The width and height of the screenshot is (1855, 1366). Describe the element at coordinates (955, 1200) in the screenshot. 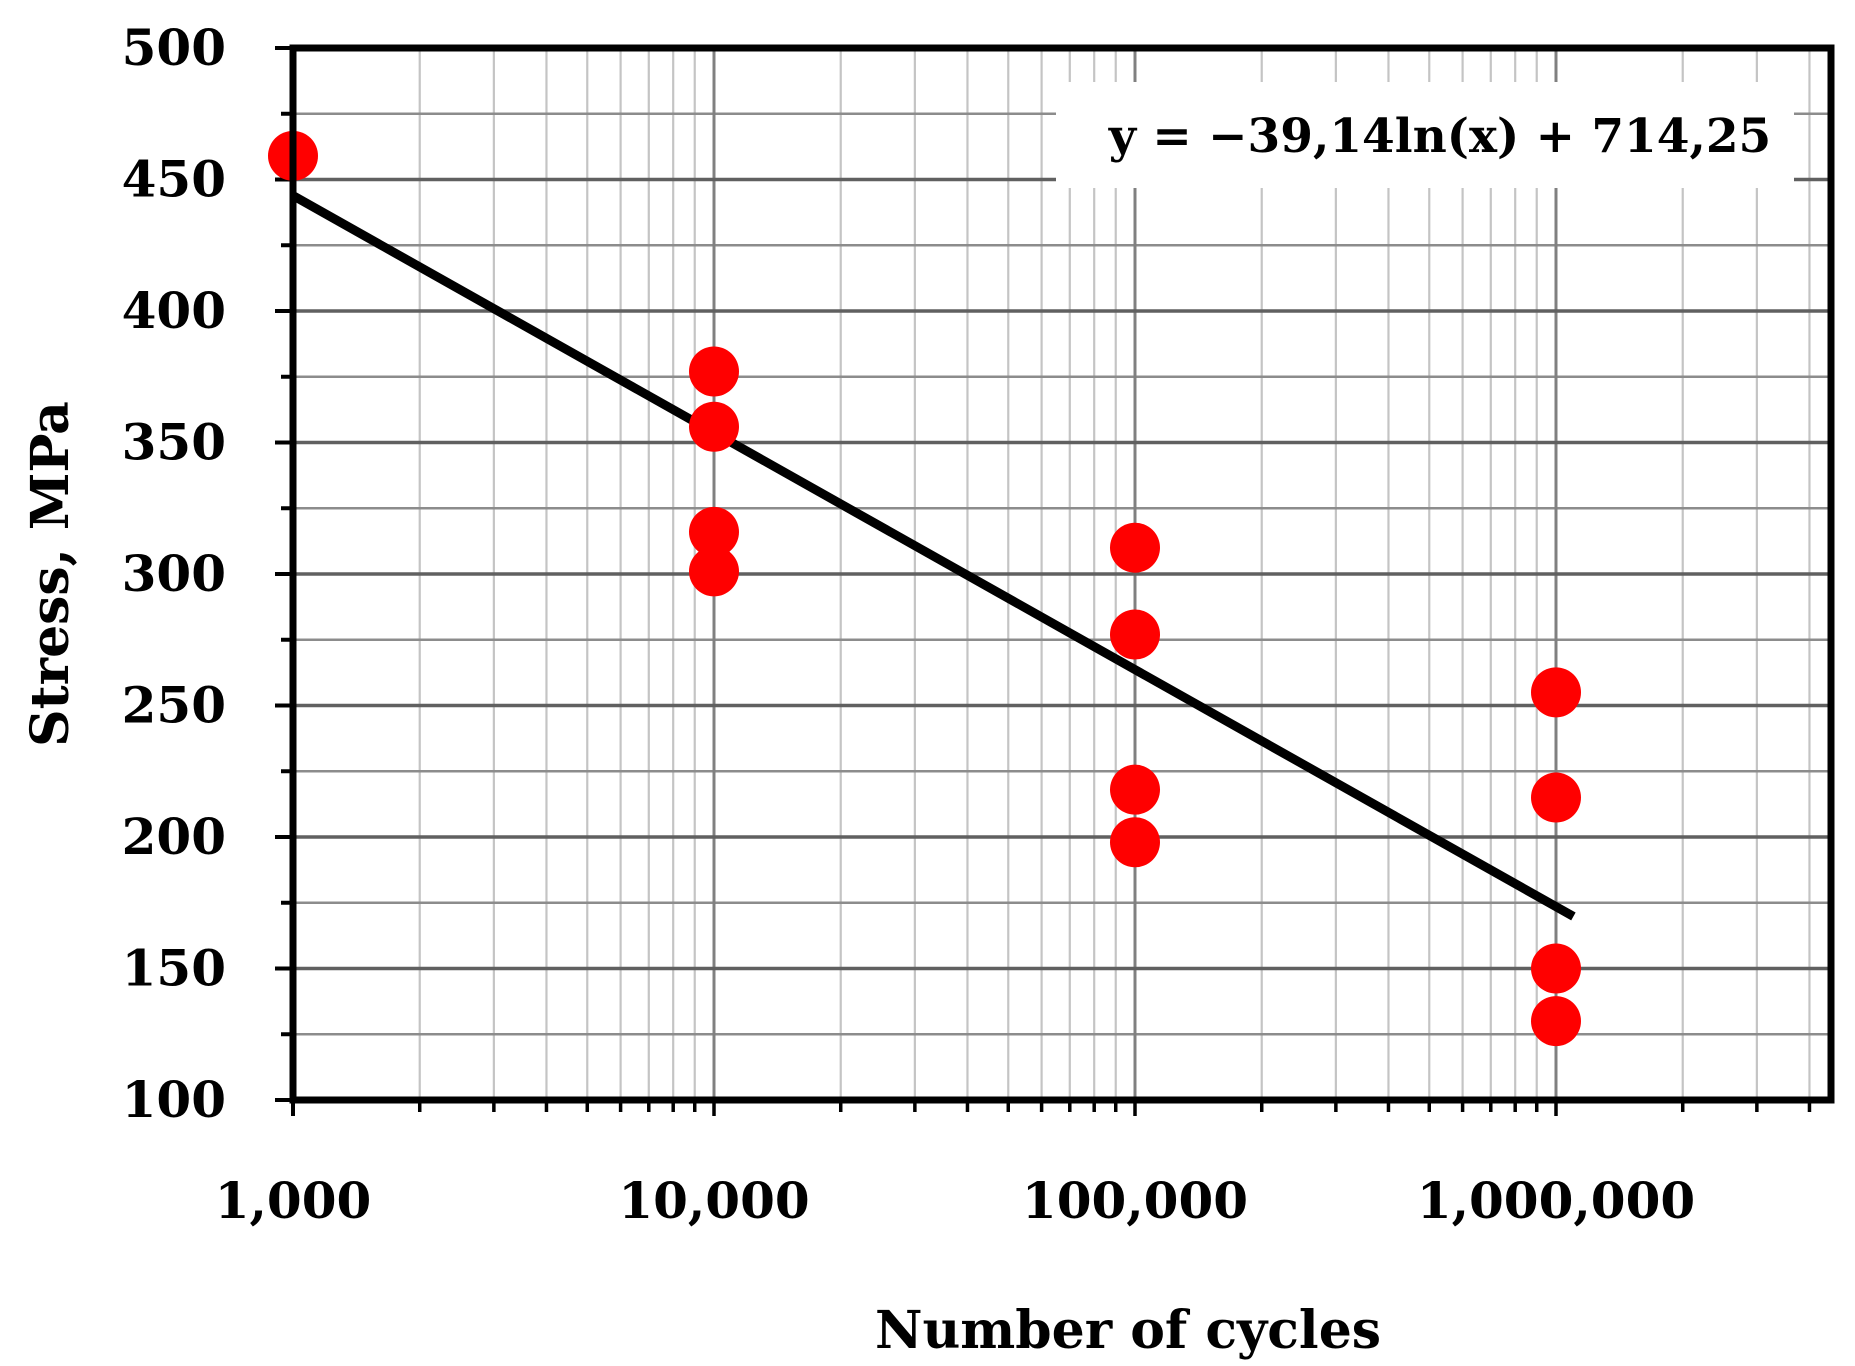

I see `x-tick-labels: 1,000 10,000 100,000 1,000,000` at that location.